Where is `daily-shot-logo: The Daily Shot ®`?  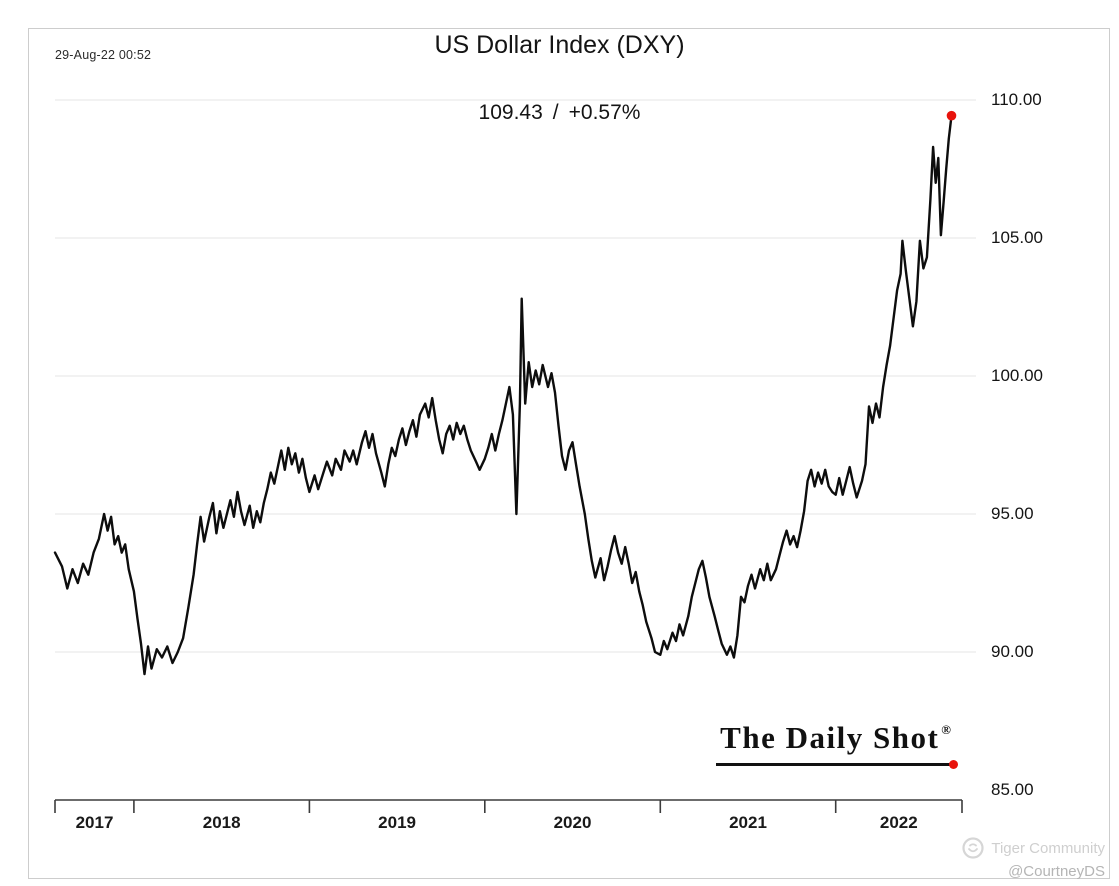
daily-shot-logo: The Daily Shot ® is located at coordinates (837, 744).